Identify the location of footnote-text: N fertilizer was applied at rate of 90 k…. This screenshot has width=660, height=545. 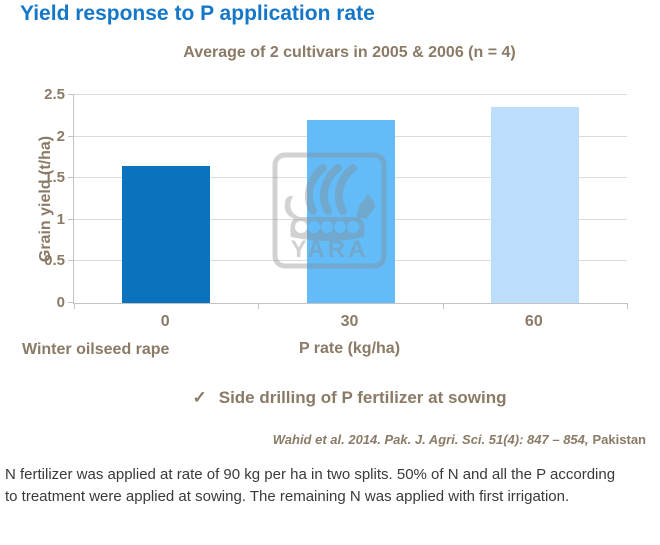
(310, 485).